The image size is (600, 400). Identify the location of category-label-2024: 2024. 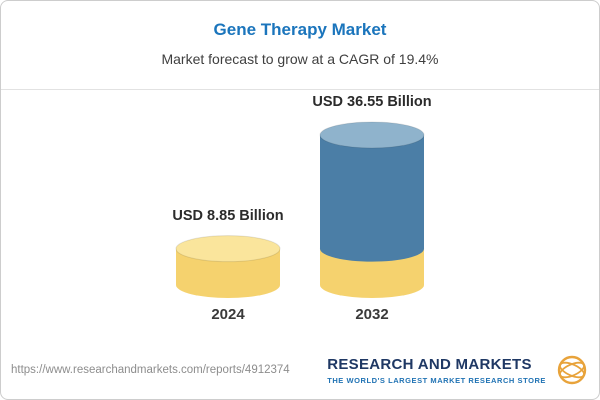
(228, 314).